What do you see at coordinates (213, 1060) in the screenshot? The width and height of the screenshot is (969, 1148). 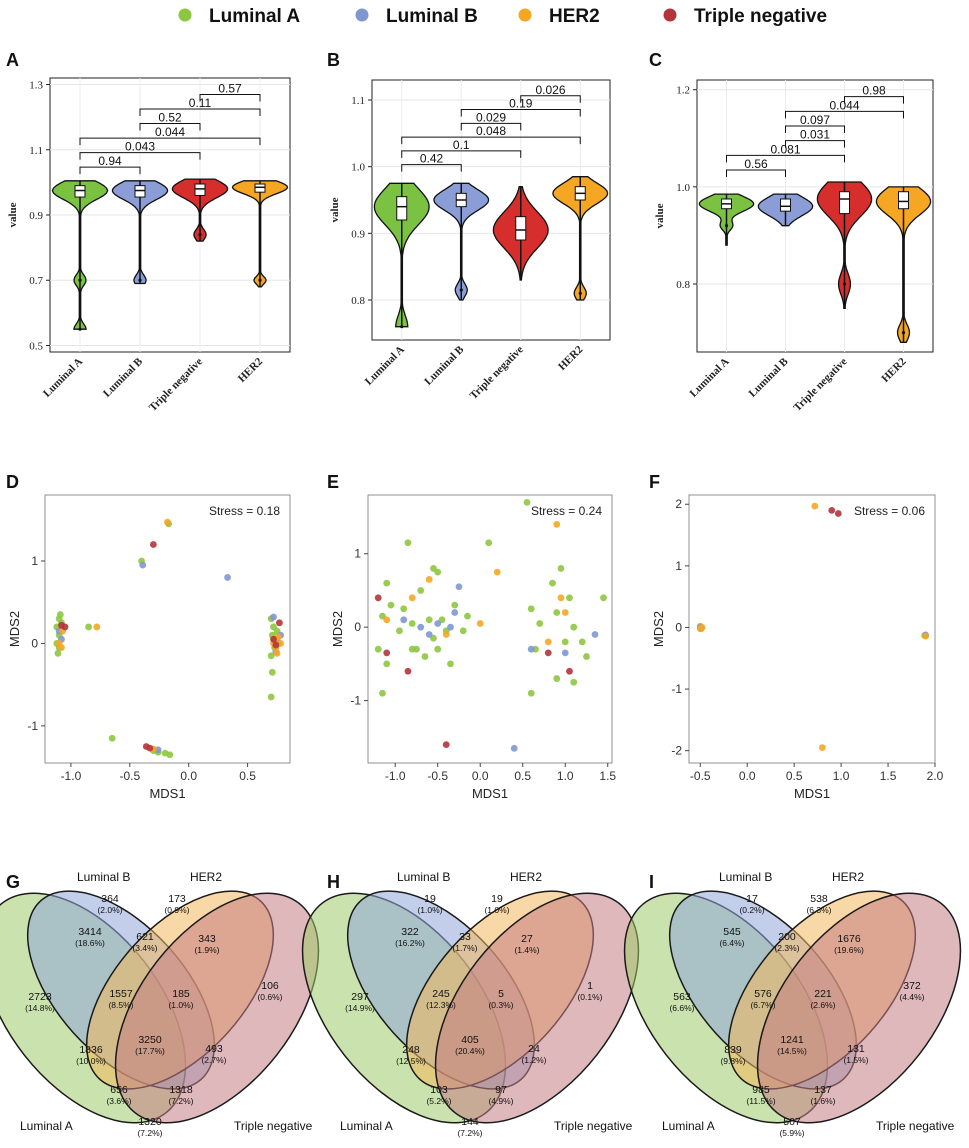 I see `venn-region-percent: (2.7%)` at bounding box center [213, 1060].